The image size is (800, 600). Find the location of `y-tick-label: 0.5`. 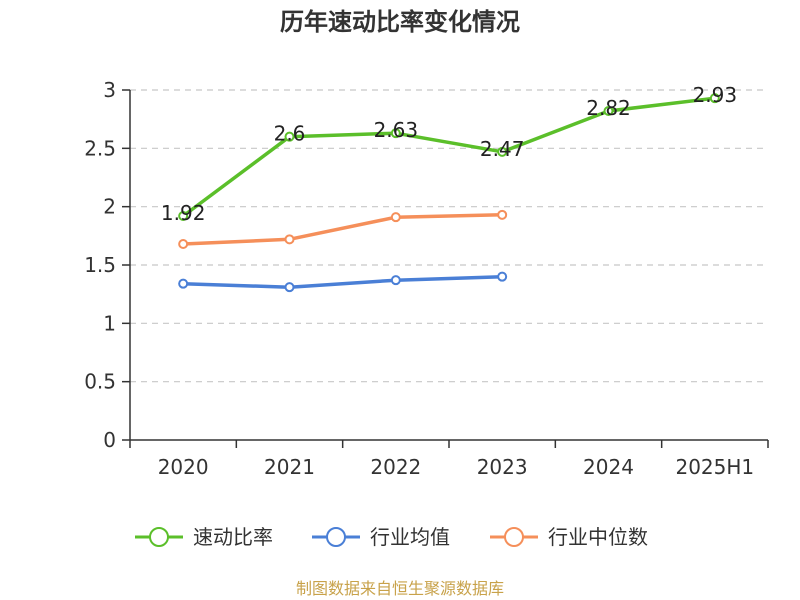

y-tick-label: 0.5 is located at coordinates (100, 382).